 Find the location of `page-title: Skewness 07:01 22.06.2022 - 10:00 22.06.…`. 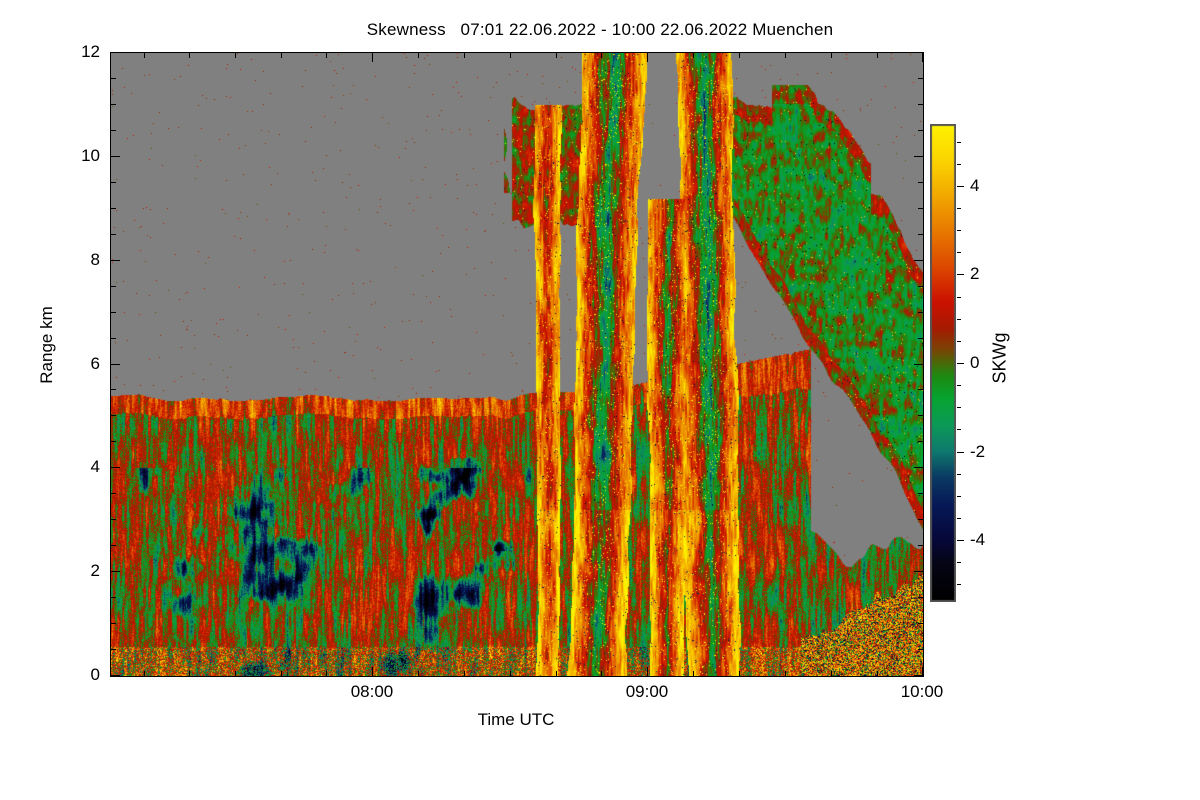

page-title: Skewness 07:01 22.06.2022 - 10:00 22.06.… is located at coordinates (600, 29).